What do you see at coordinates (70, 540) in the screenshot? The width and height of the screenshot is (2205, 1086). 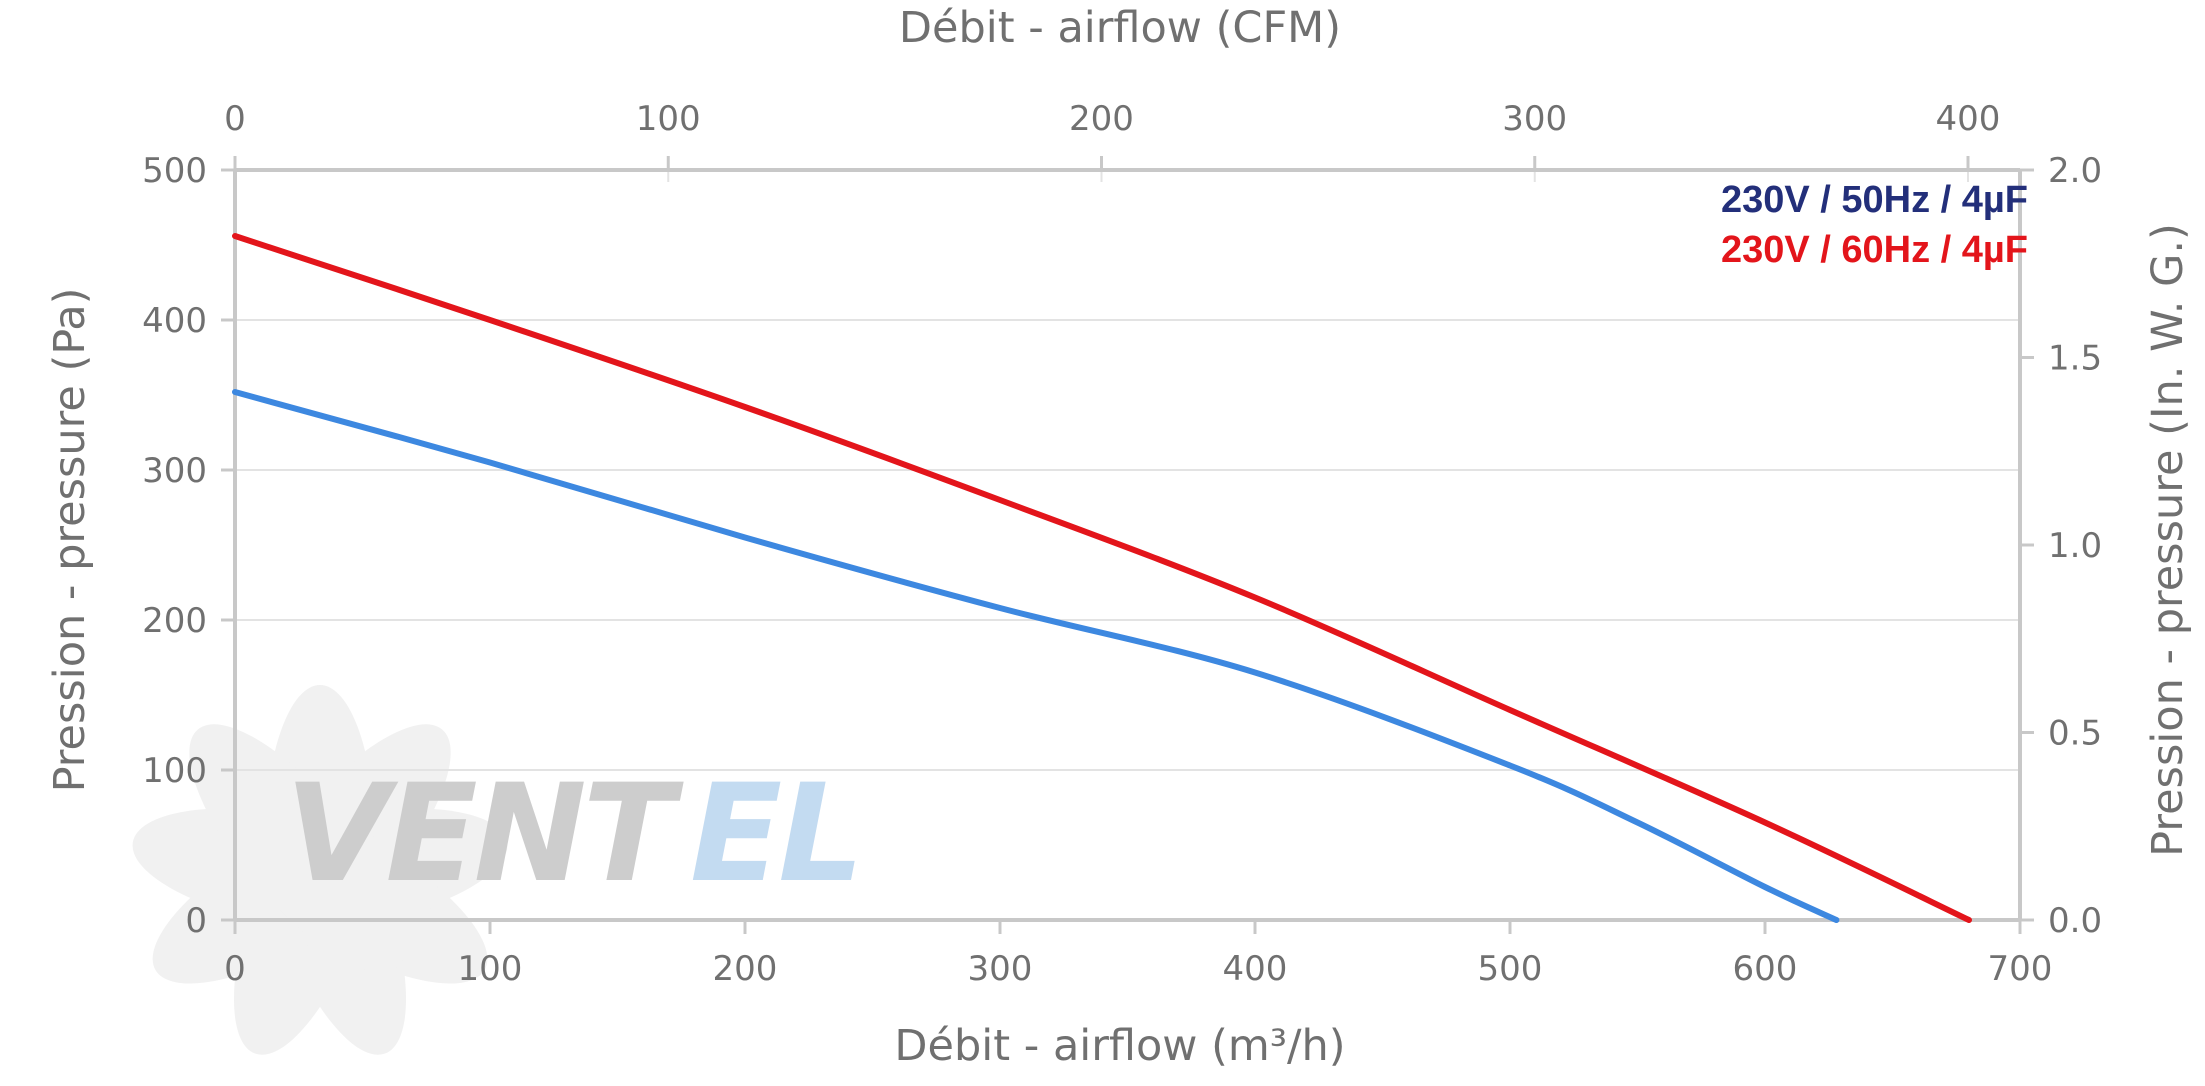 I see `y-axis-title: Pression - pressure (Pa)` at bounding box center [70, 540].